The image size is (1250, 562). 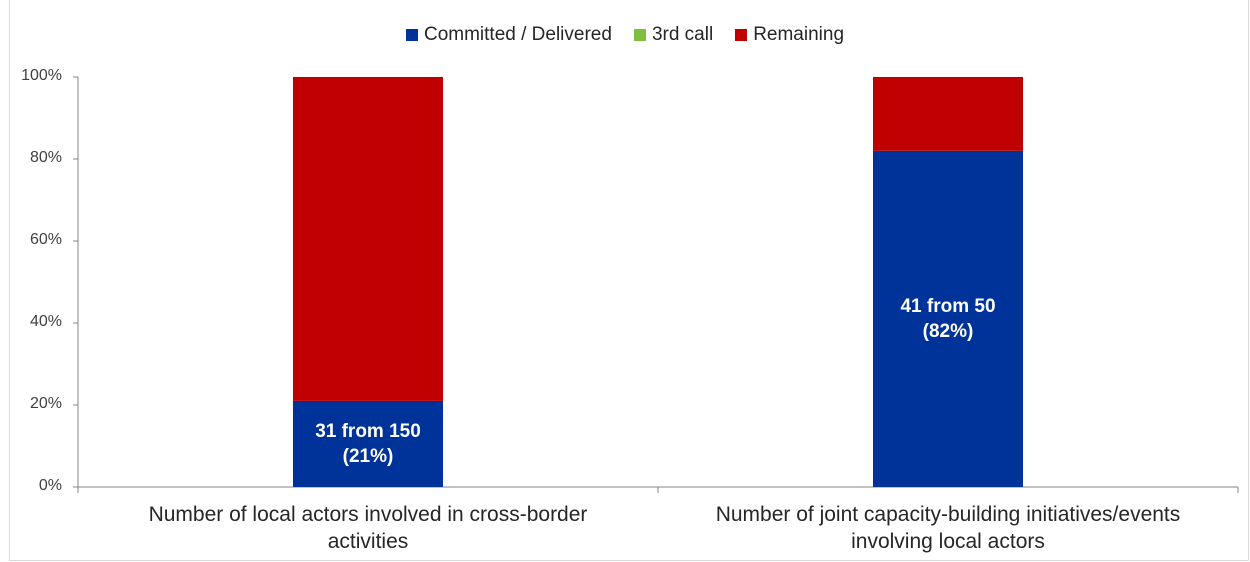 What do you see at coordinates (517, 34) in the screenshot?
I see `legend-label-committed: Committed / Delivered` at bounding box center [517, 34].